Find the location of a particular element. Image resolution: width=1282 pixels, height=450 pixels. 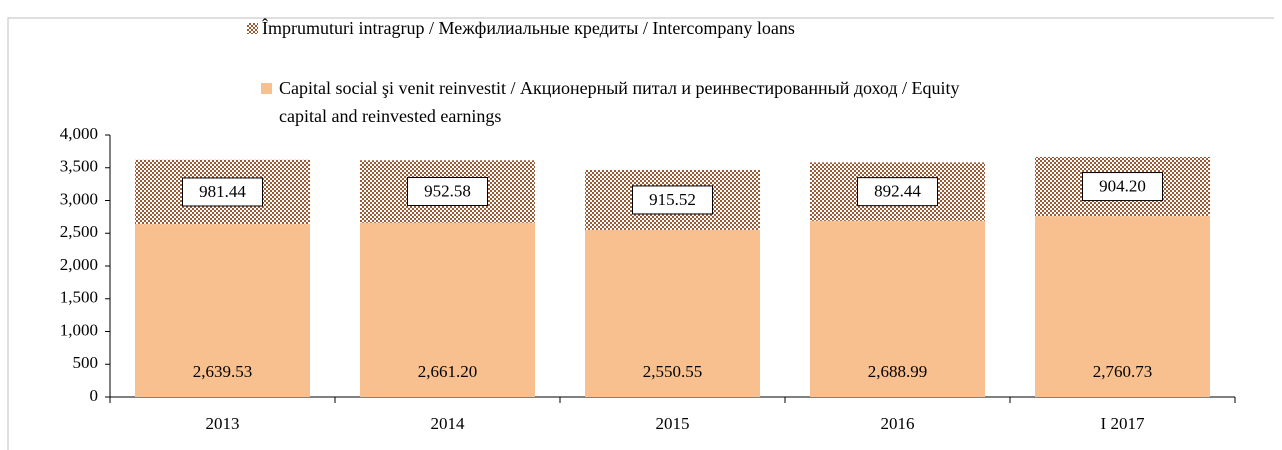

data-label: 952.58 is located at coordinates (447, 190).